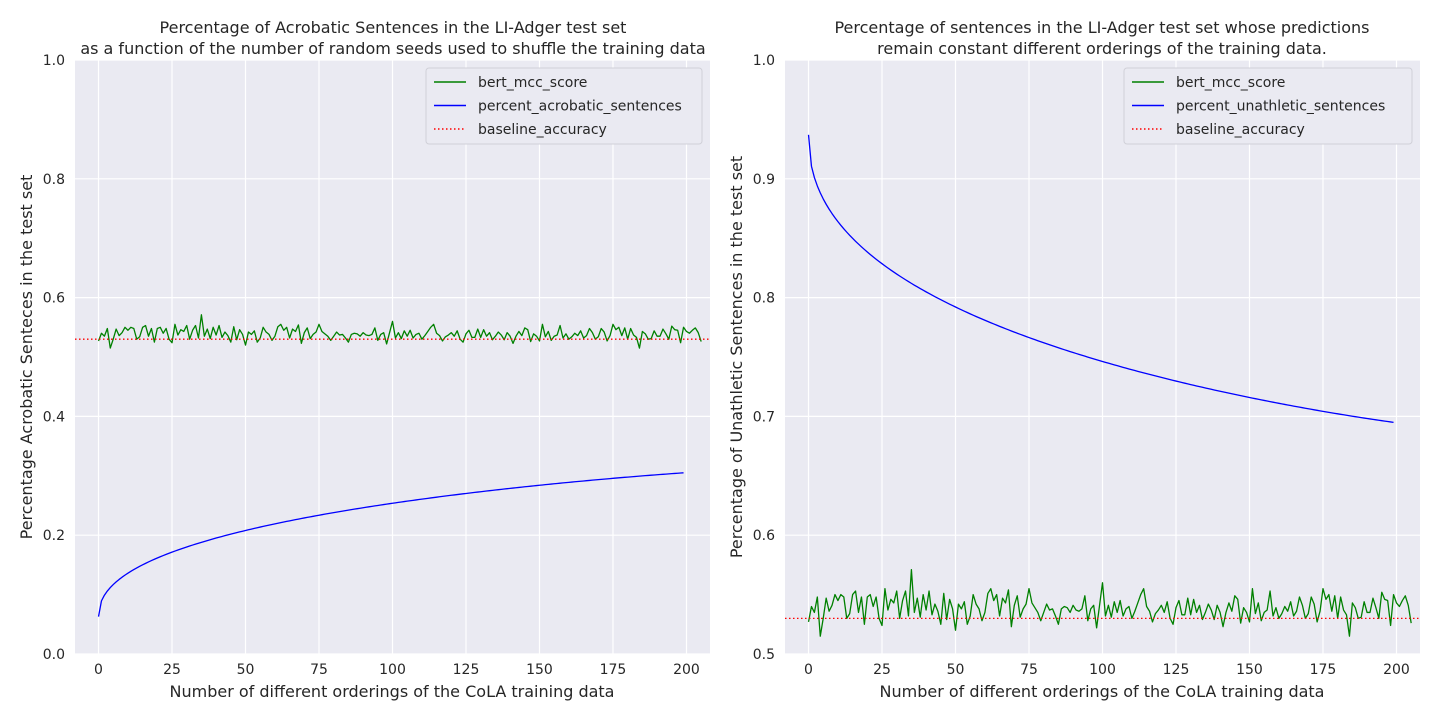 This screenshot has width=1440, height=720. What do you see at coordinates (882, 670) in the screenshot?
I see `right-x-tick-label: 25` at bounding box center [882, 670].